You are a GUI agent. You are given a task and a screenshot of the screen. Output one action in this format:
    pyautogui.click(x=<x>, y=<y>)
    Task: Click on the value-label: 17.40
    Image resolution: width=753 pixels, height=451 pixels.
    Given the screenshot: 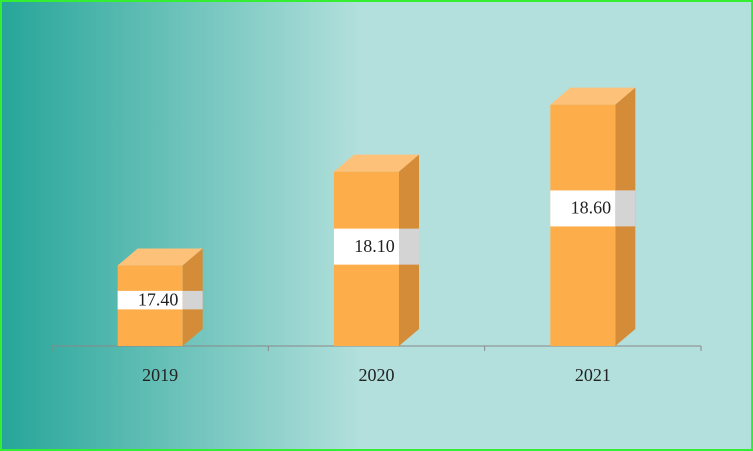 What is the action you would take?
    pyautogui.click(x=158, y=299)
    